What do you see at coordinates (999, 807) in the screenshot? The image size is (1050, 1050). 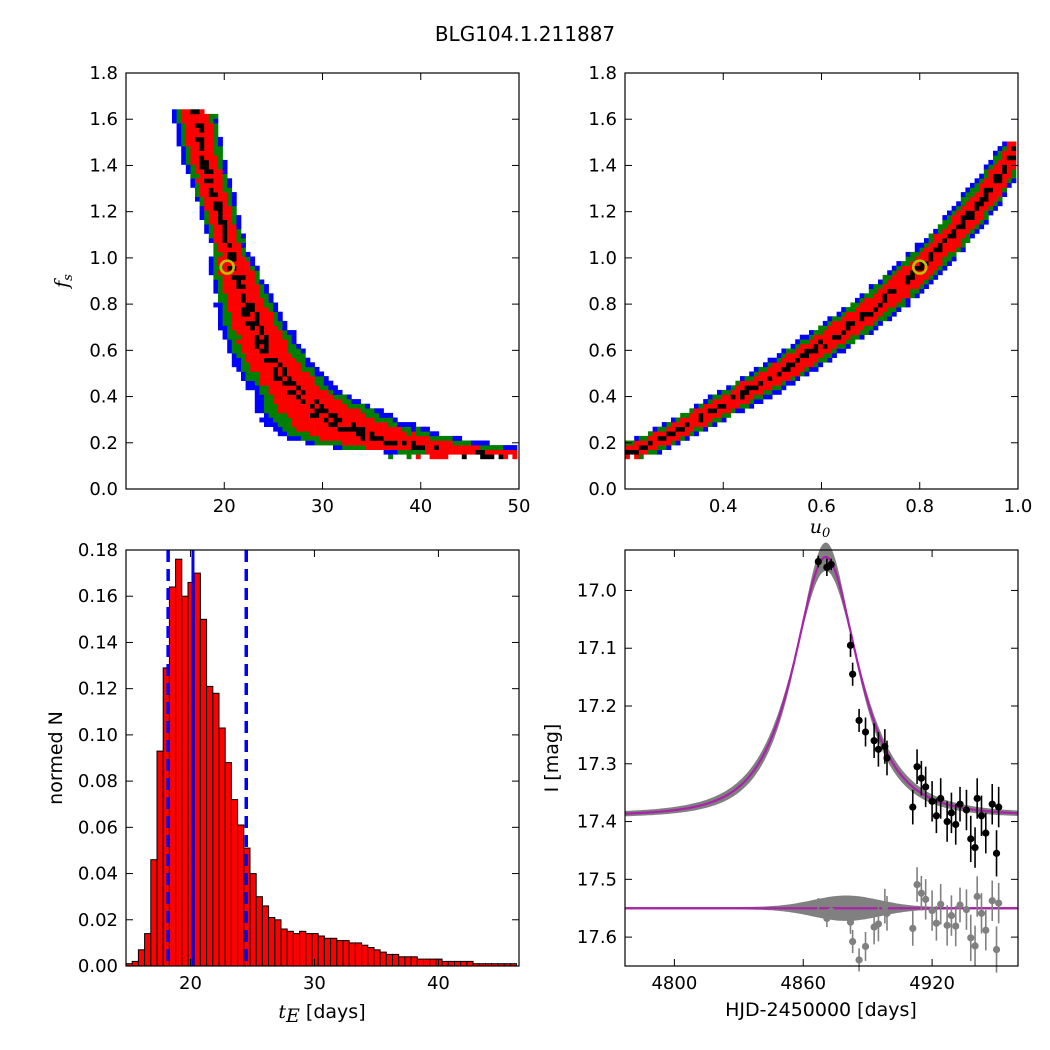 I see `data-point` at bounding box center [999, 807].